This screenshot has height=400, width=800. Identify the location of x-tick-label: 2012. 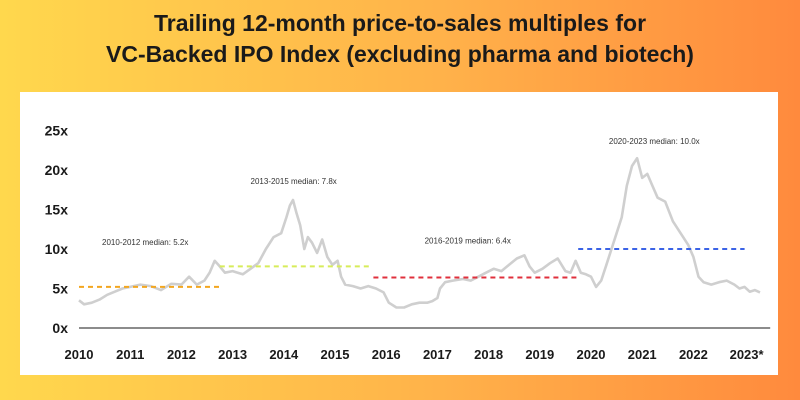
(181, 354).